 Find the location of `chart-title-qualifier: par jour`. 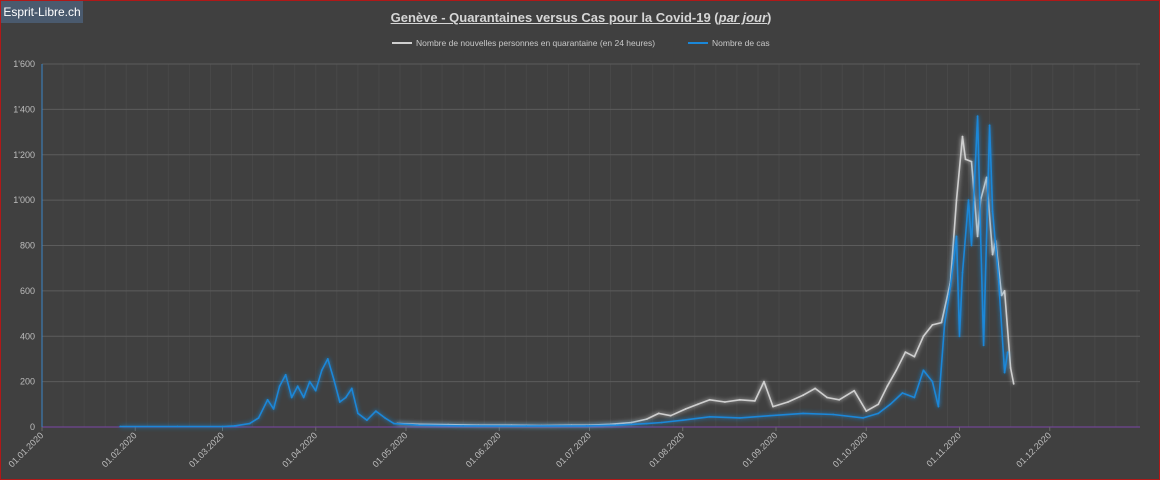

chart-title-qualifier: par jour is located at coordinates (743, 17).